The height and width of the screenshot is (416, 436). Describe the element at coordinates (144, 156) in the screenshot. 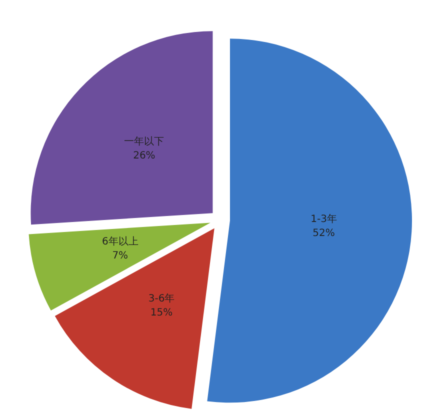

I see `data-label: 26%` at that location.